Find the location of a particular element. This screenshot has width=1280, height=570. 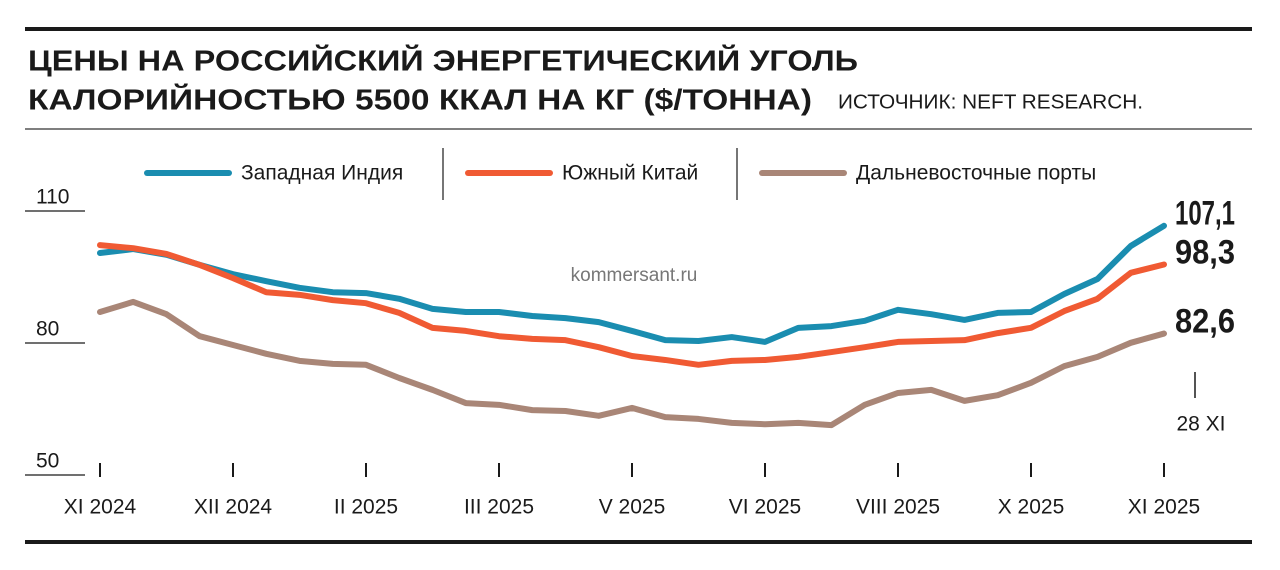

source: ИСТОЧНИК: NEFT RESEARCH. is located at coordinates (990, 102).